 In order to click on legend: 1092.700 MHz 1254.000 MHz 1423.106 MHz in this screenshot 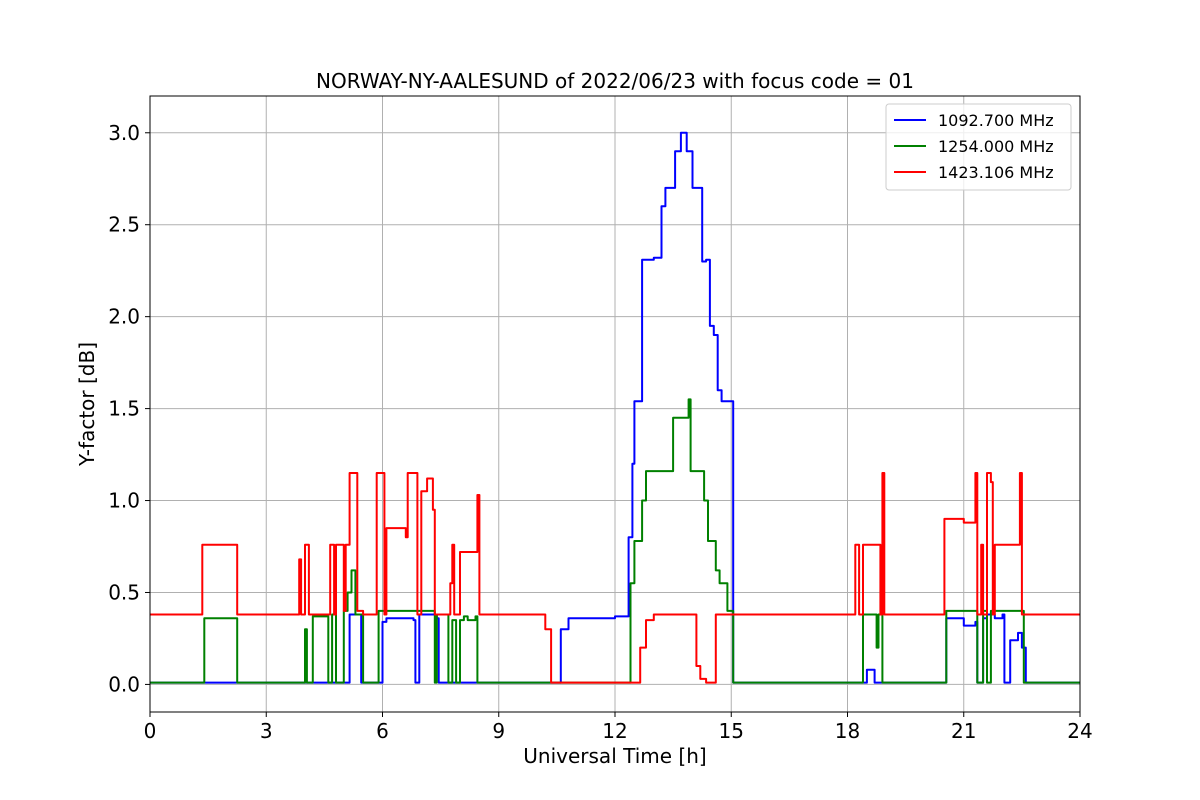, I will do `click(978, 147)`.